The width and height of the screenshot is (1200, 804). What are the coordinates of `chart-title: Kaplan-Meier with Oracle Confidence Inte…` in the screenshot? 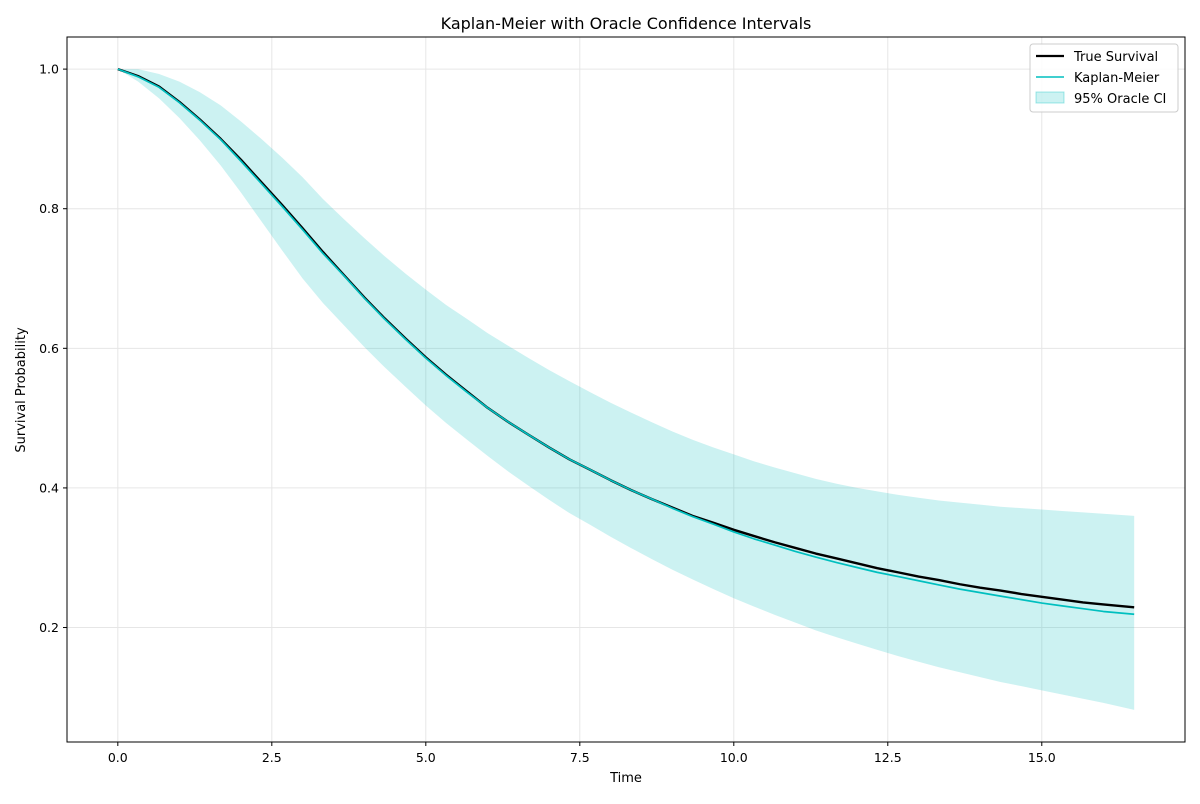 It's located at (626, 23).